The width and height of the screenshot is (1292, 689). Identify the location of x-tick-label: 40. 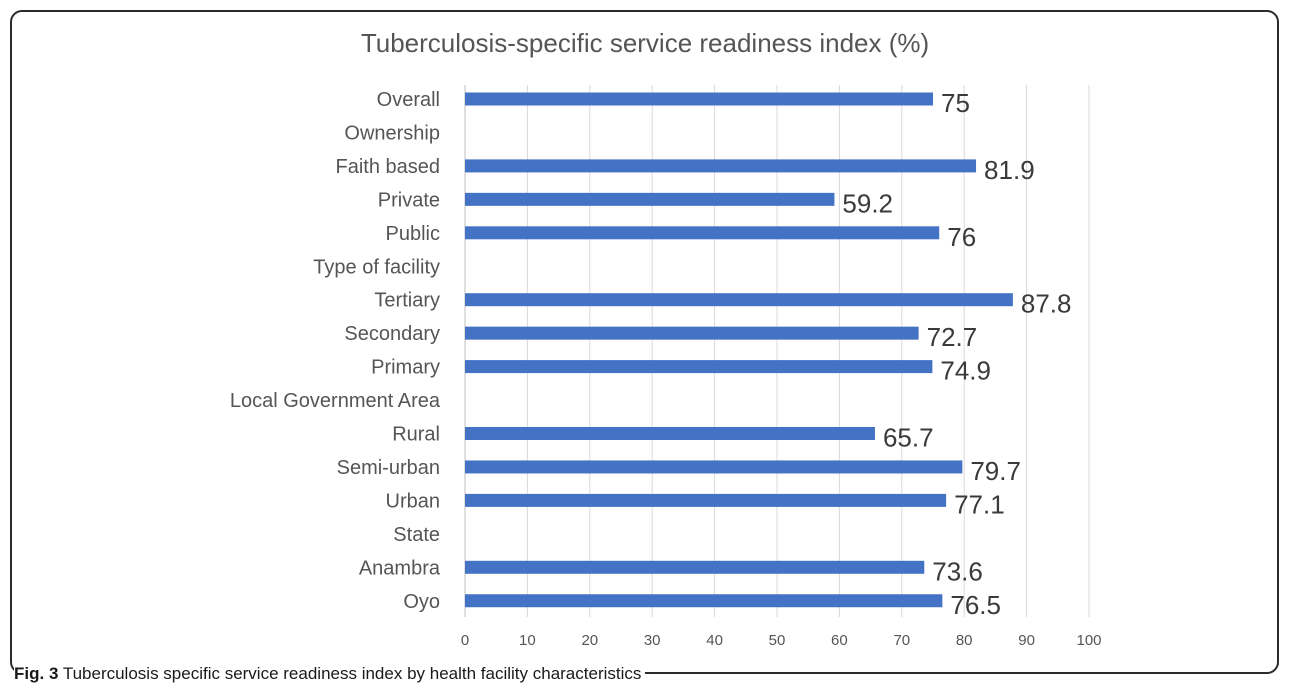
(714, 640).